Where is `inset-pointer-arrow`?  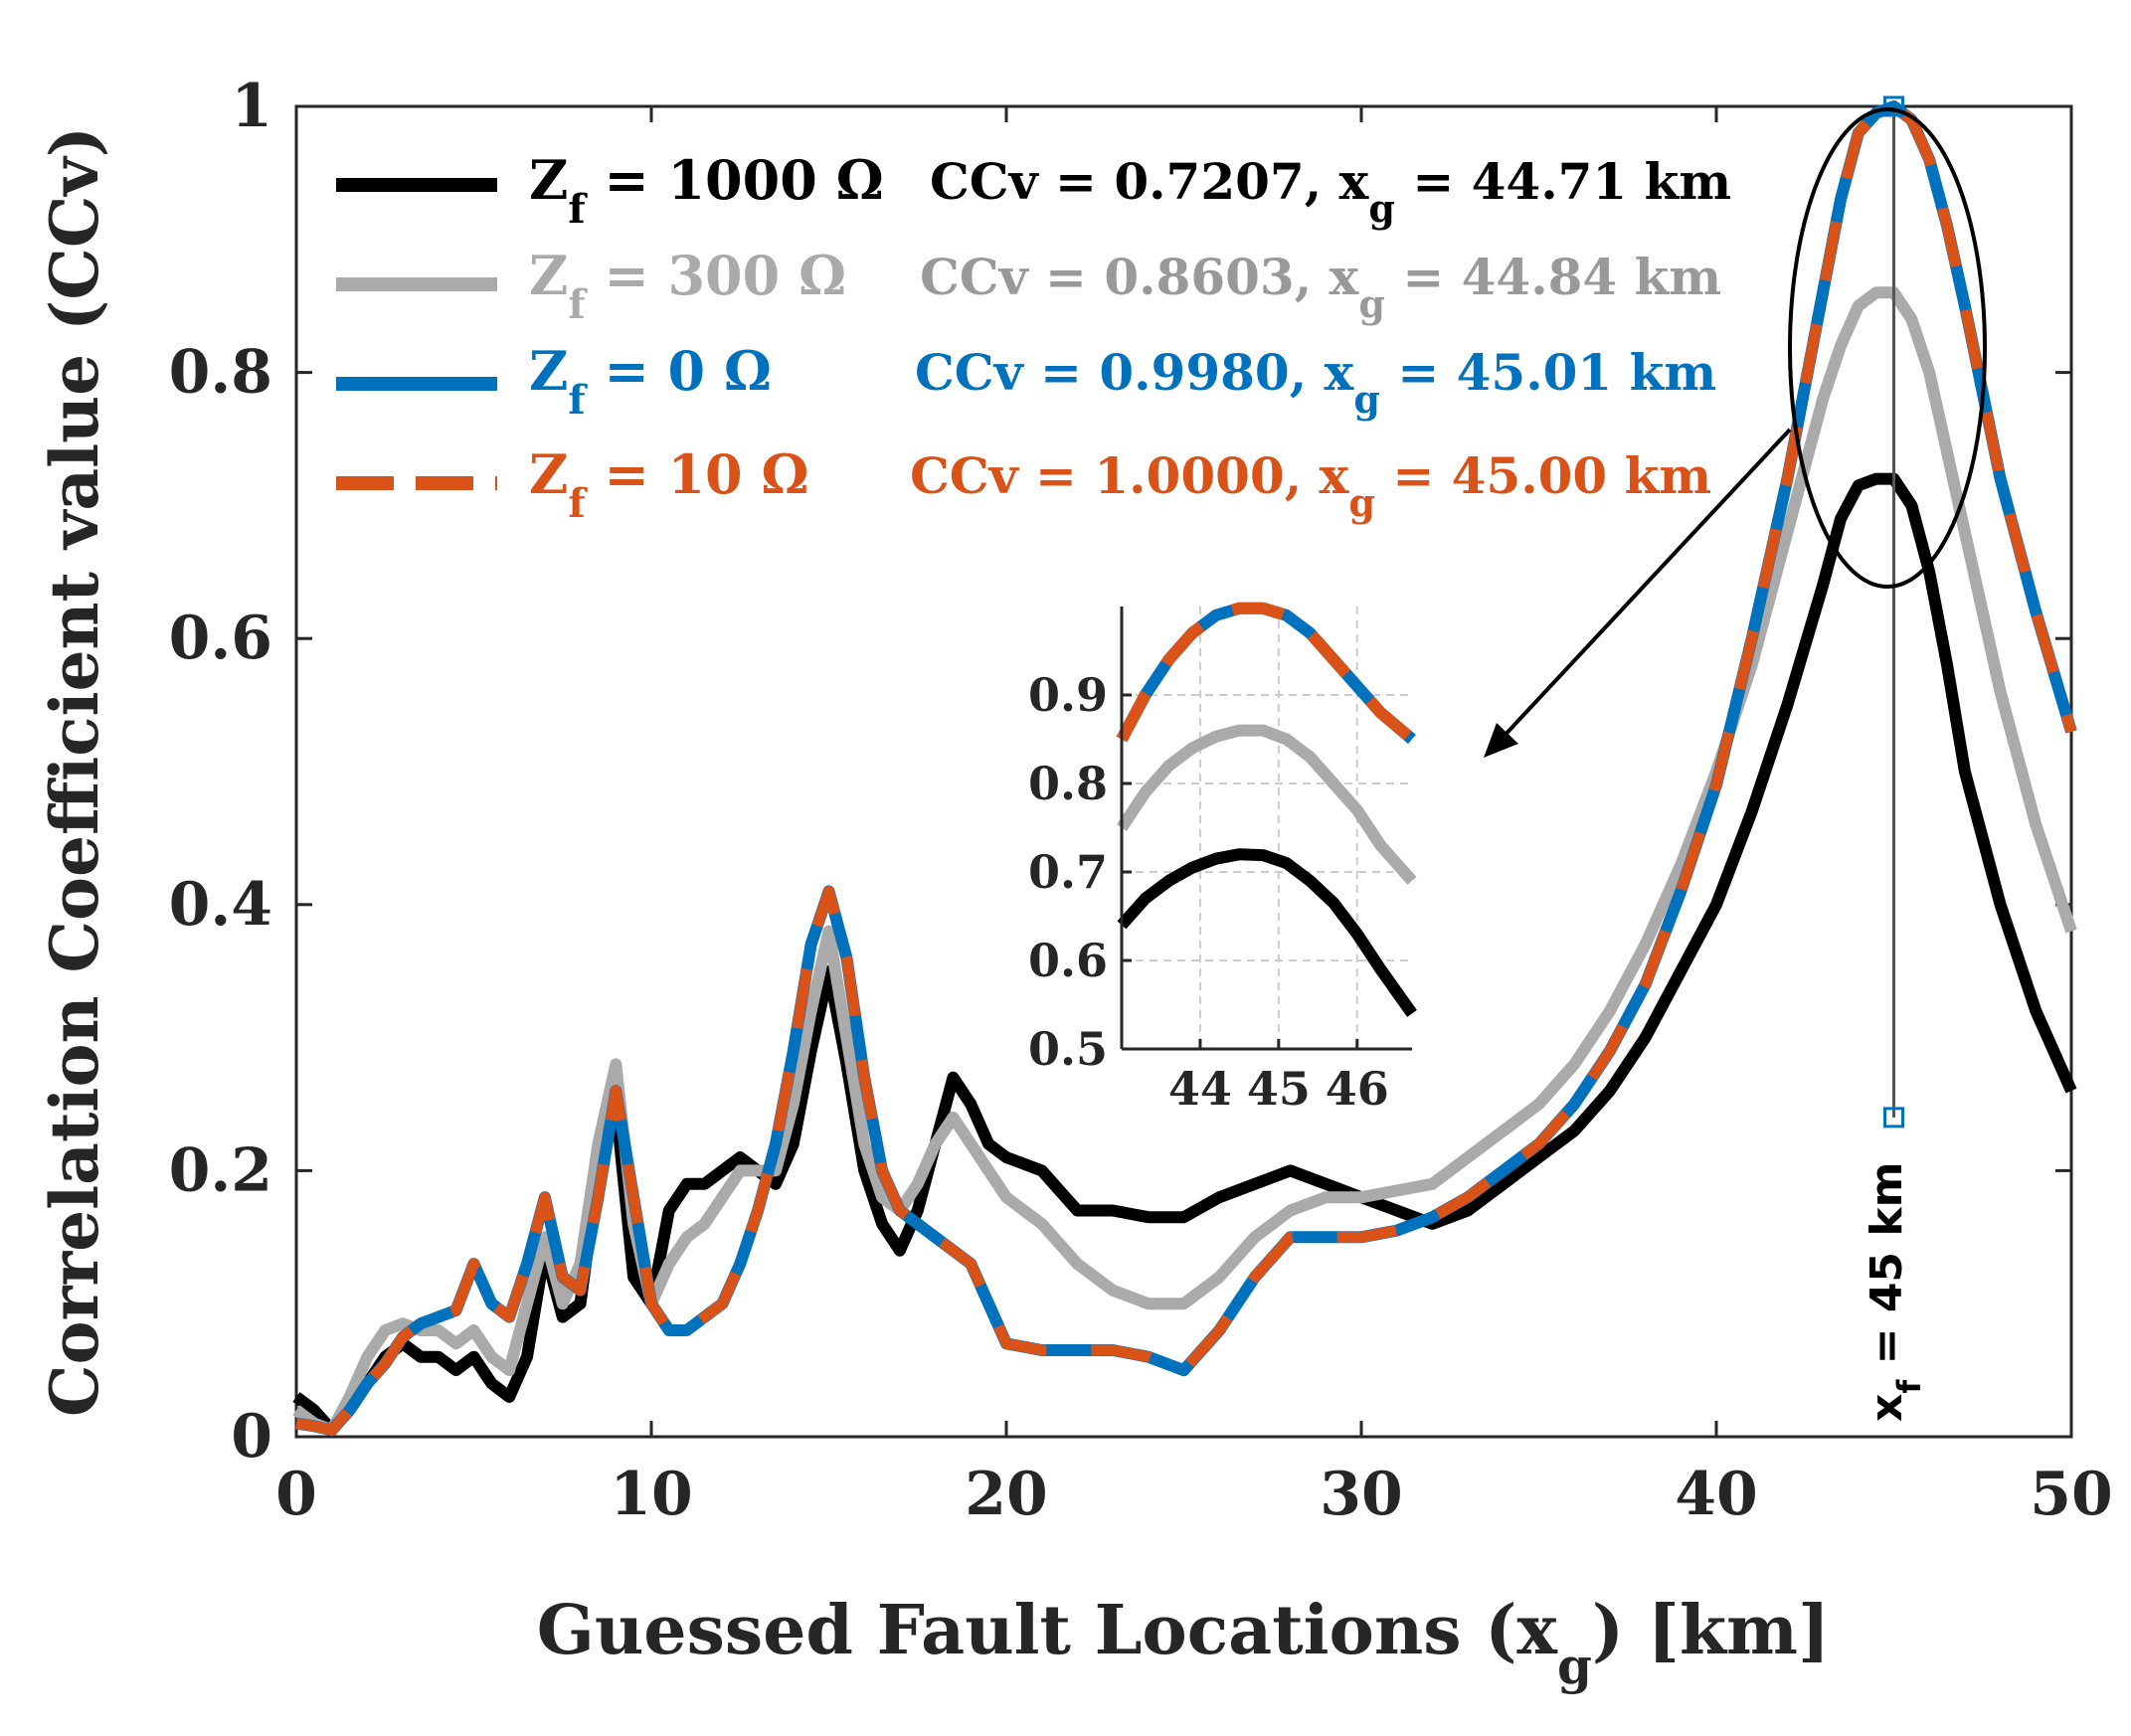
inset-pointer-arrow is located at coordinates (1645, 585).